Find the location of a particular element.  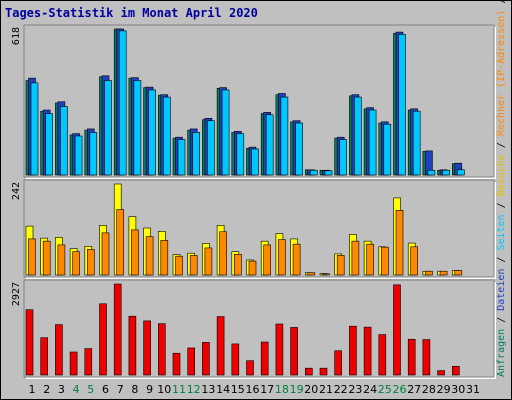

day-label-26: 26 is located at coordinates (400, 389).